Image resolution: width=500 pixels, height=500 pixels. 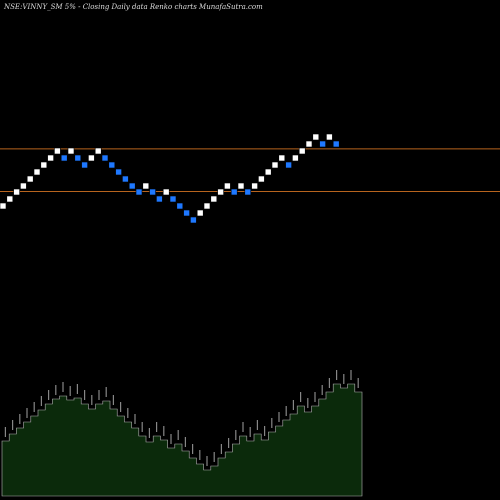 What do you see at coordinates (170, 178) in the screenshot?
I see `renko-bricks` at bounding box center [170, 178].